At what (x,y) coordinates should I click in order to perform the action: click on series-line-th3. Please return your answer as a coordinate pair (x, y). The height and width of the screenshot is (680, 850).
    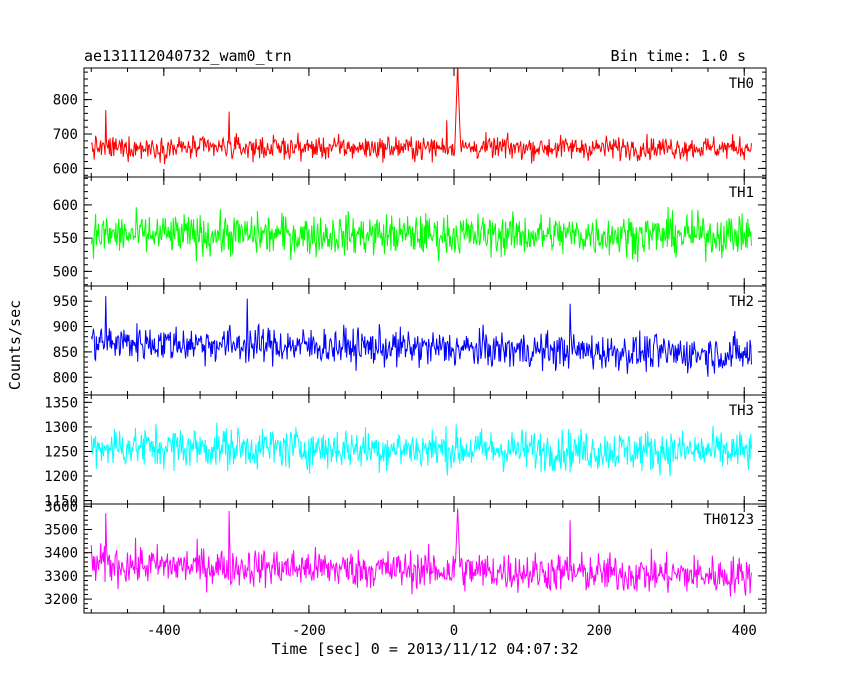
    Looking at the image, I should click on (421, 449).